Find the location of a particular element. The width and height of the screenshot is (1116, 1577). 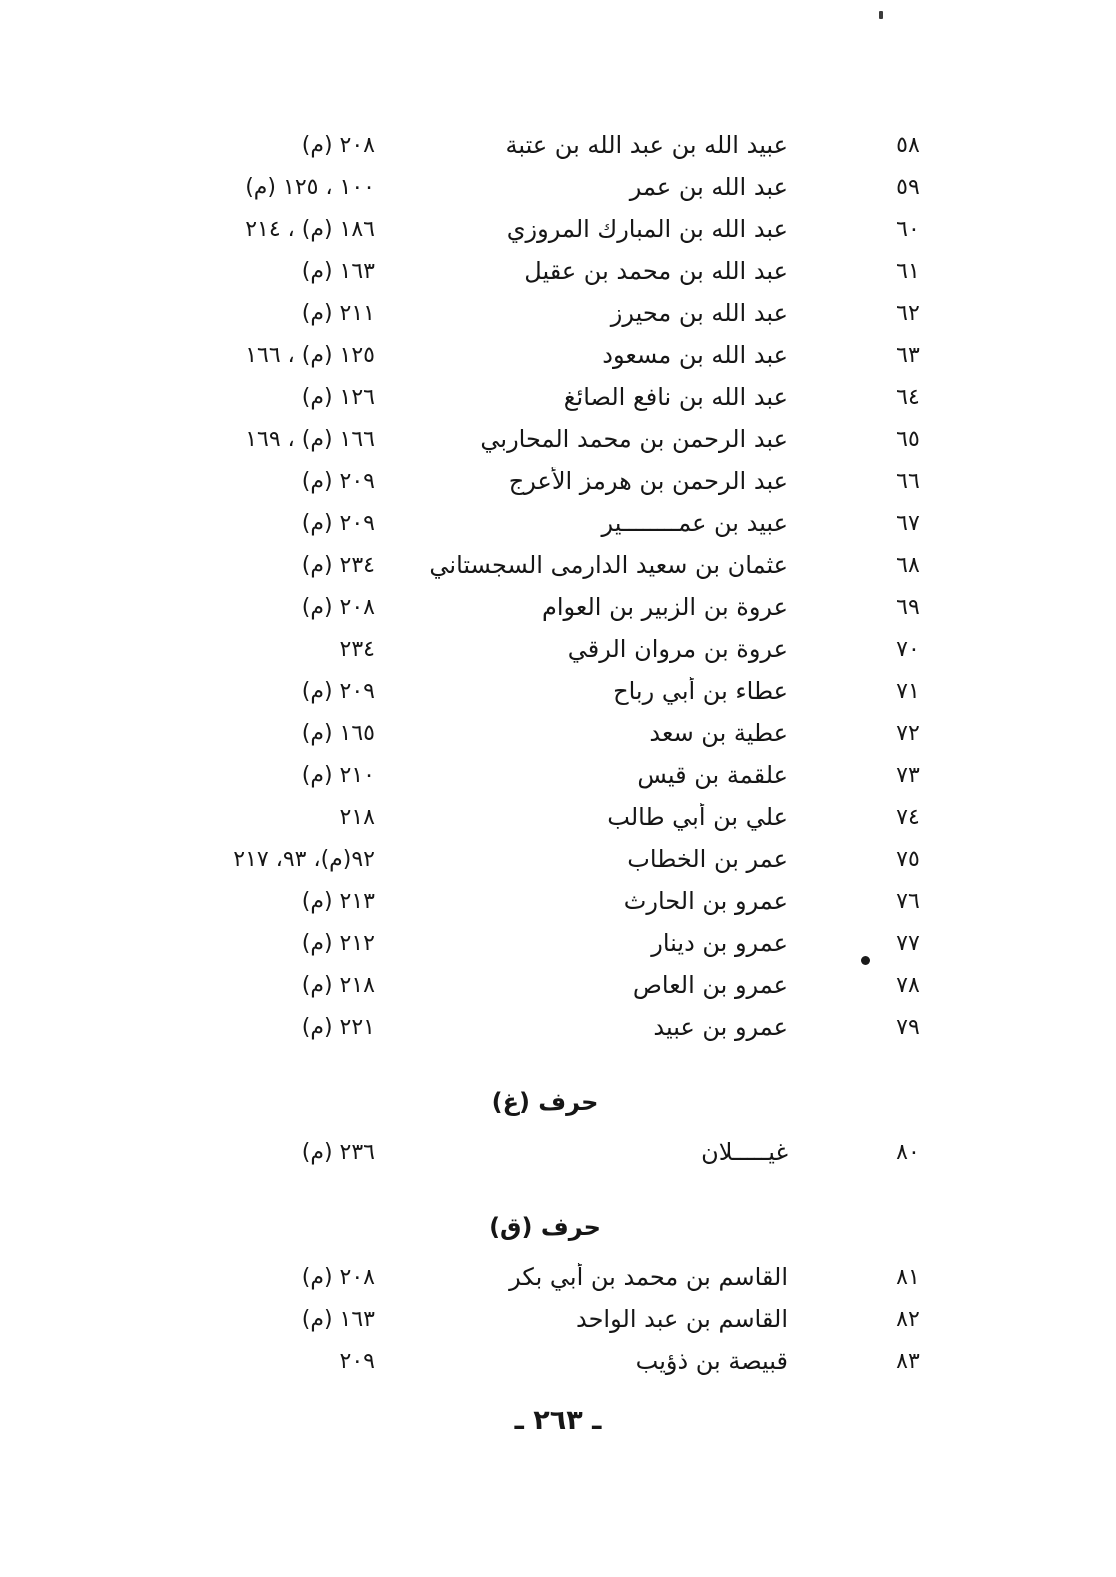

row-name: علقمة بن قيس is located at coordinates (712, 775).